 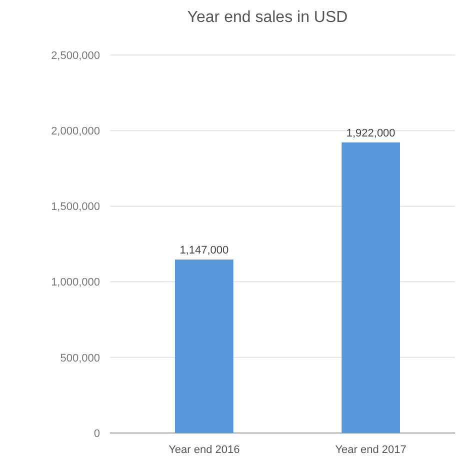 What do you see at coordinates (75, 207) in the screenshot?
I see `y-tick-label: 1,500,000` at bounding box center [75, 207].